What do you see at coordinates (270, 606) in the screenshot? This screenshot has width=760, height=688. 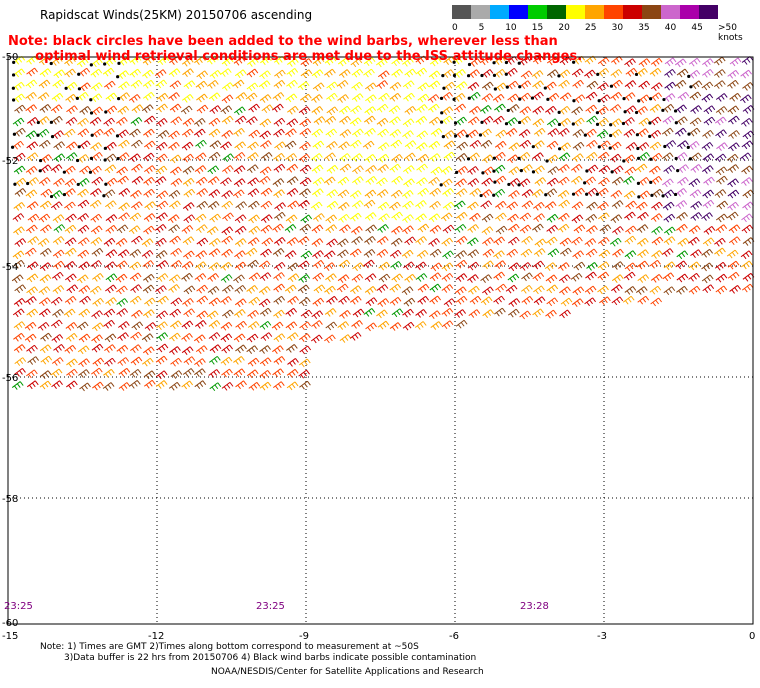 I see `time-label-2: 23:25` at bounding box center [270, 606].